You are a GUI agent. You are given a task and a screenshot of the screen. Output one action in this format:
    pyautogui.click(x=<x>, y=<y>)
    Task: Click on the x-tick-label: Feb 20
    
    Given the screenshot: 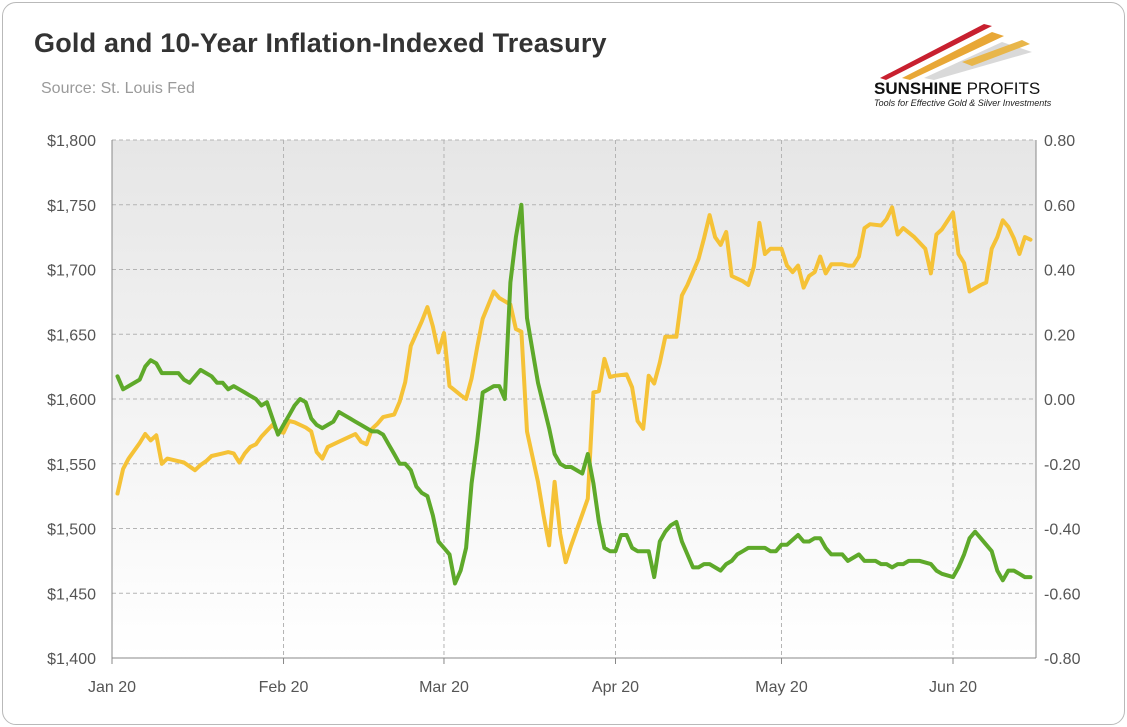 What is the action you would take?
    pyautogui.click(x=284, y=687)
    